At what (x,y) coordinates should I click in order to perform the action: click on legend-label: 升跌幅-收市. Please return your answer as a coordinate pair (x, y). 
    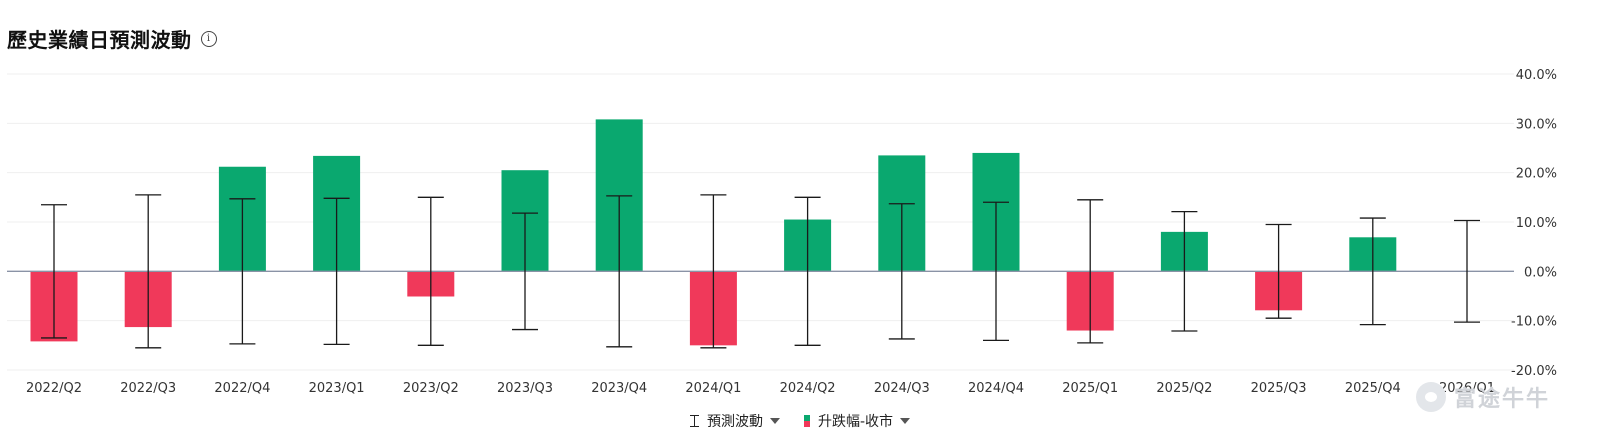
    Looking at the image, I should click on (855, 422).